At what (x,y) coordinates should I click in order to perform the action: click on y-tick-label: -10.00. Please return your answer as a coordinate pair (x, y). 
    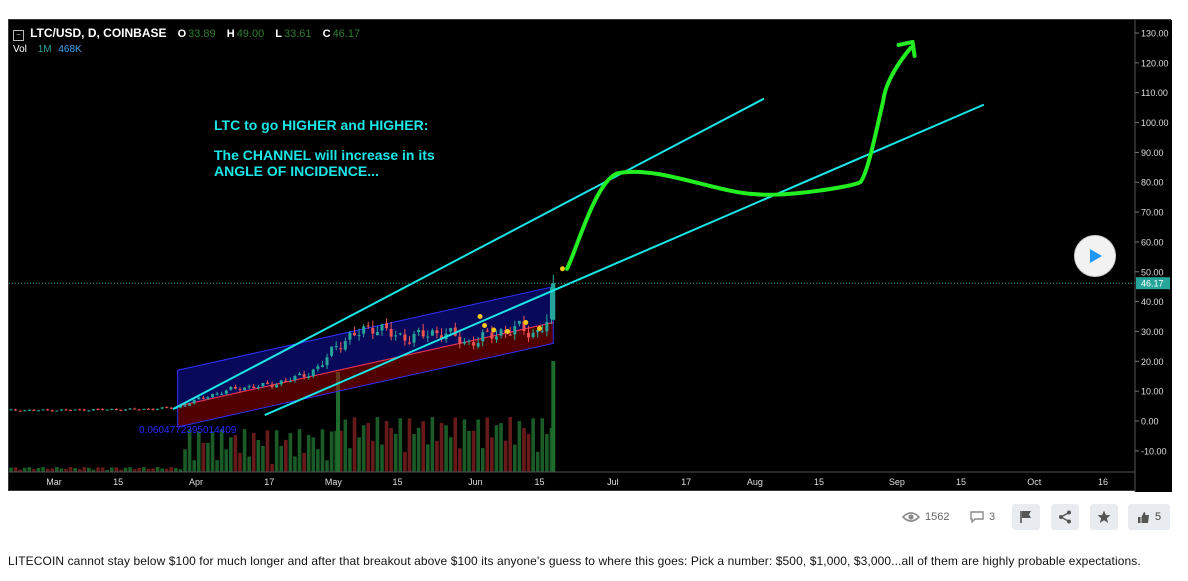
    Looking at the image, I should click on (1154, 451).